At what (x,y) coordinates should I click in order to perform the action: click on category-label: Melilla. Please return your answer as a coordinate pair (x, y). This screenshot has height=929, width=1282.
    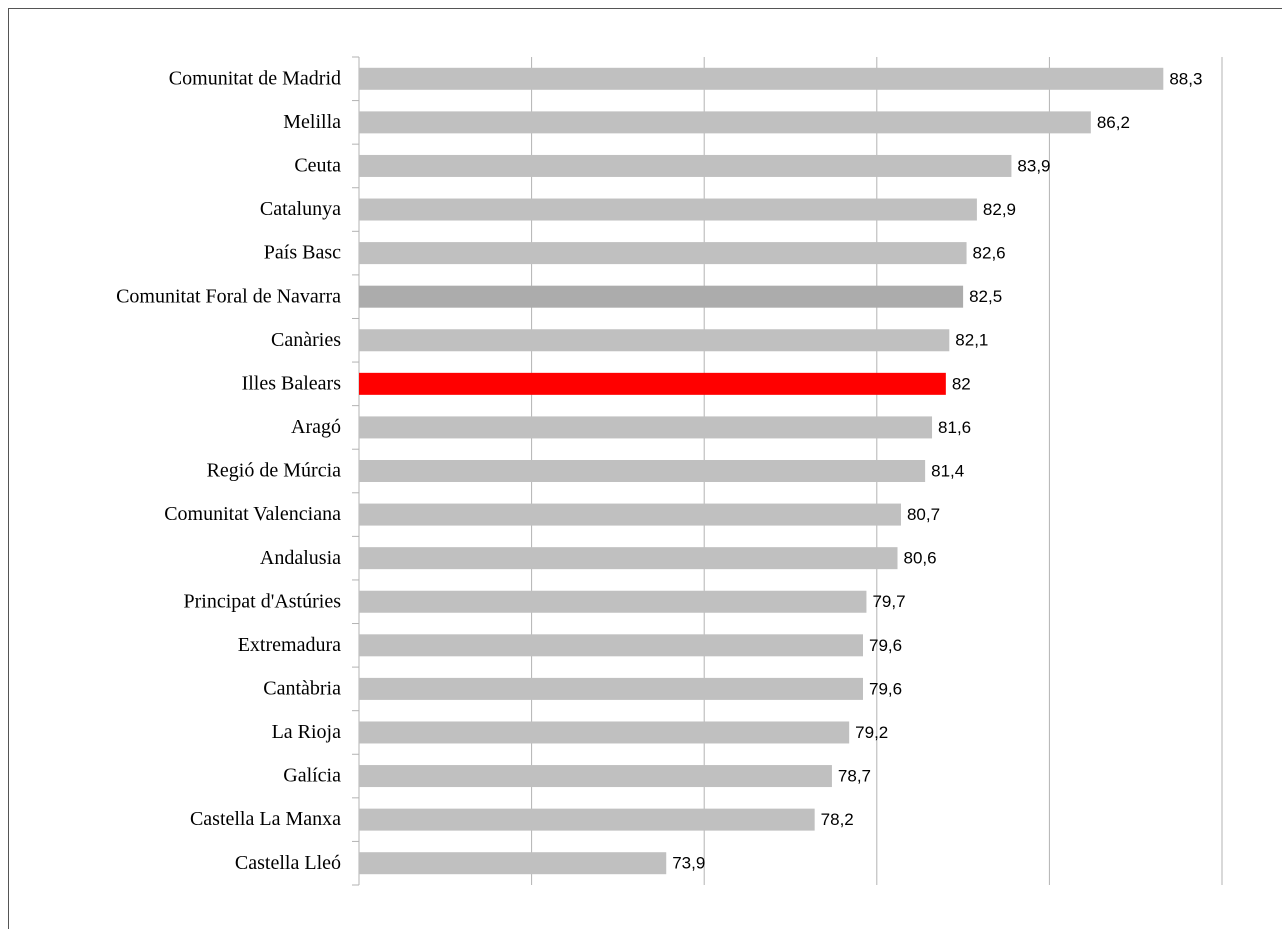
    Looking at the image, I should click on (312, 122).